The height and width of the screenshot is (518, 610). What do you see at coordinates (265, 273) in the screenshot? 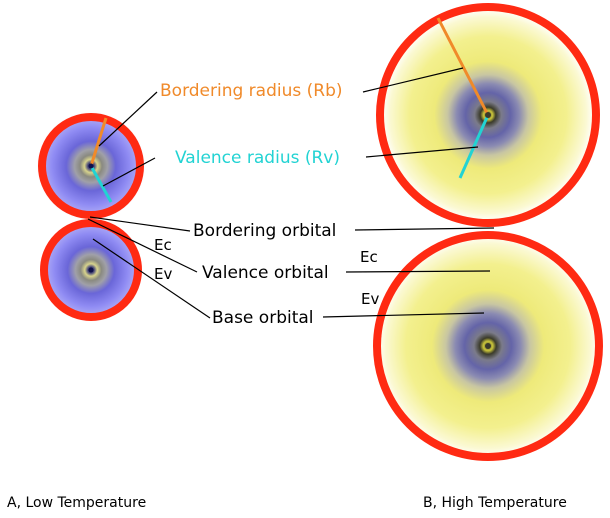
I see `valence-orbital-label: Valence orbital` at bounding box center [265, 273].